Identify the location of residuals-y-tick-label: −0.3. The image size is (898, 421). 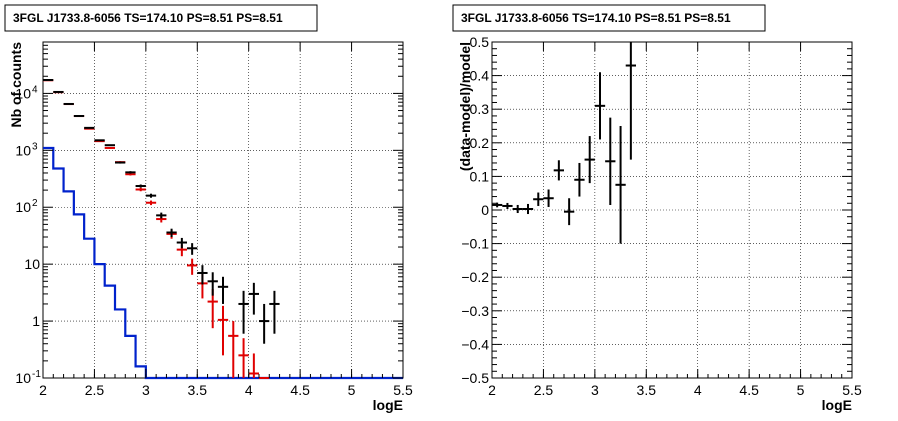
(475, 311).